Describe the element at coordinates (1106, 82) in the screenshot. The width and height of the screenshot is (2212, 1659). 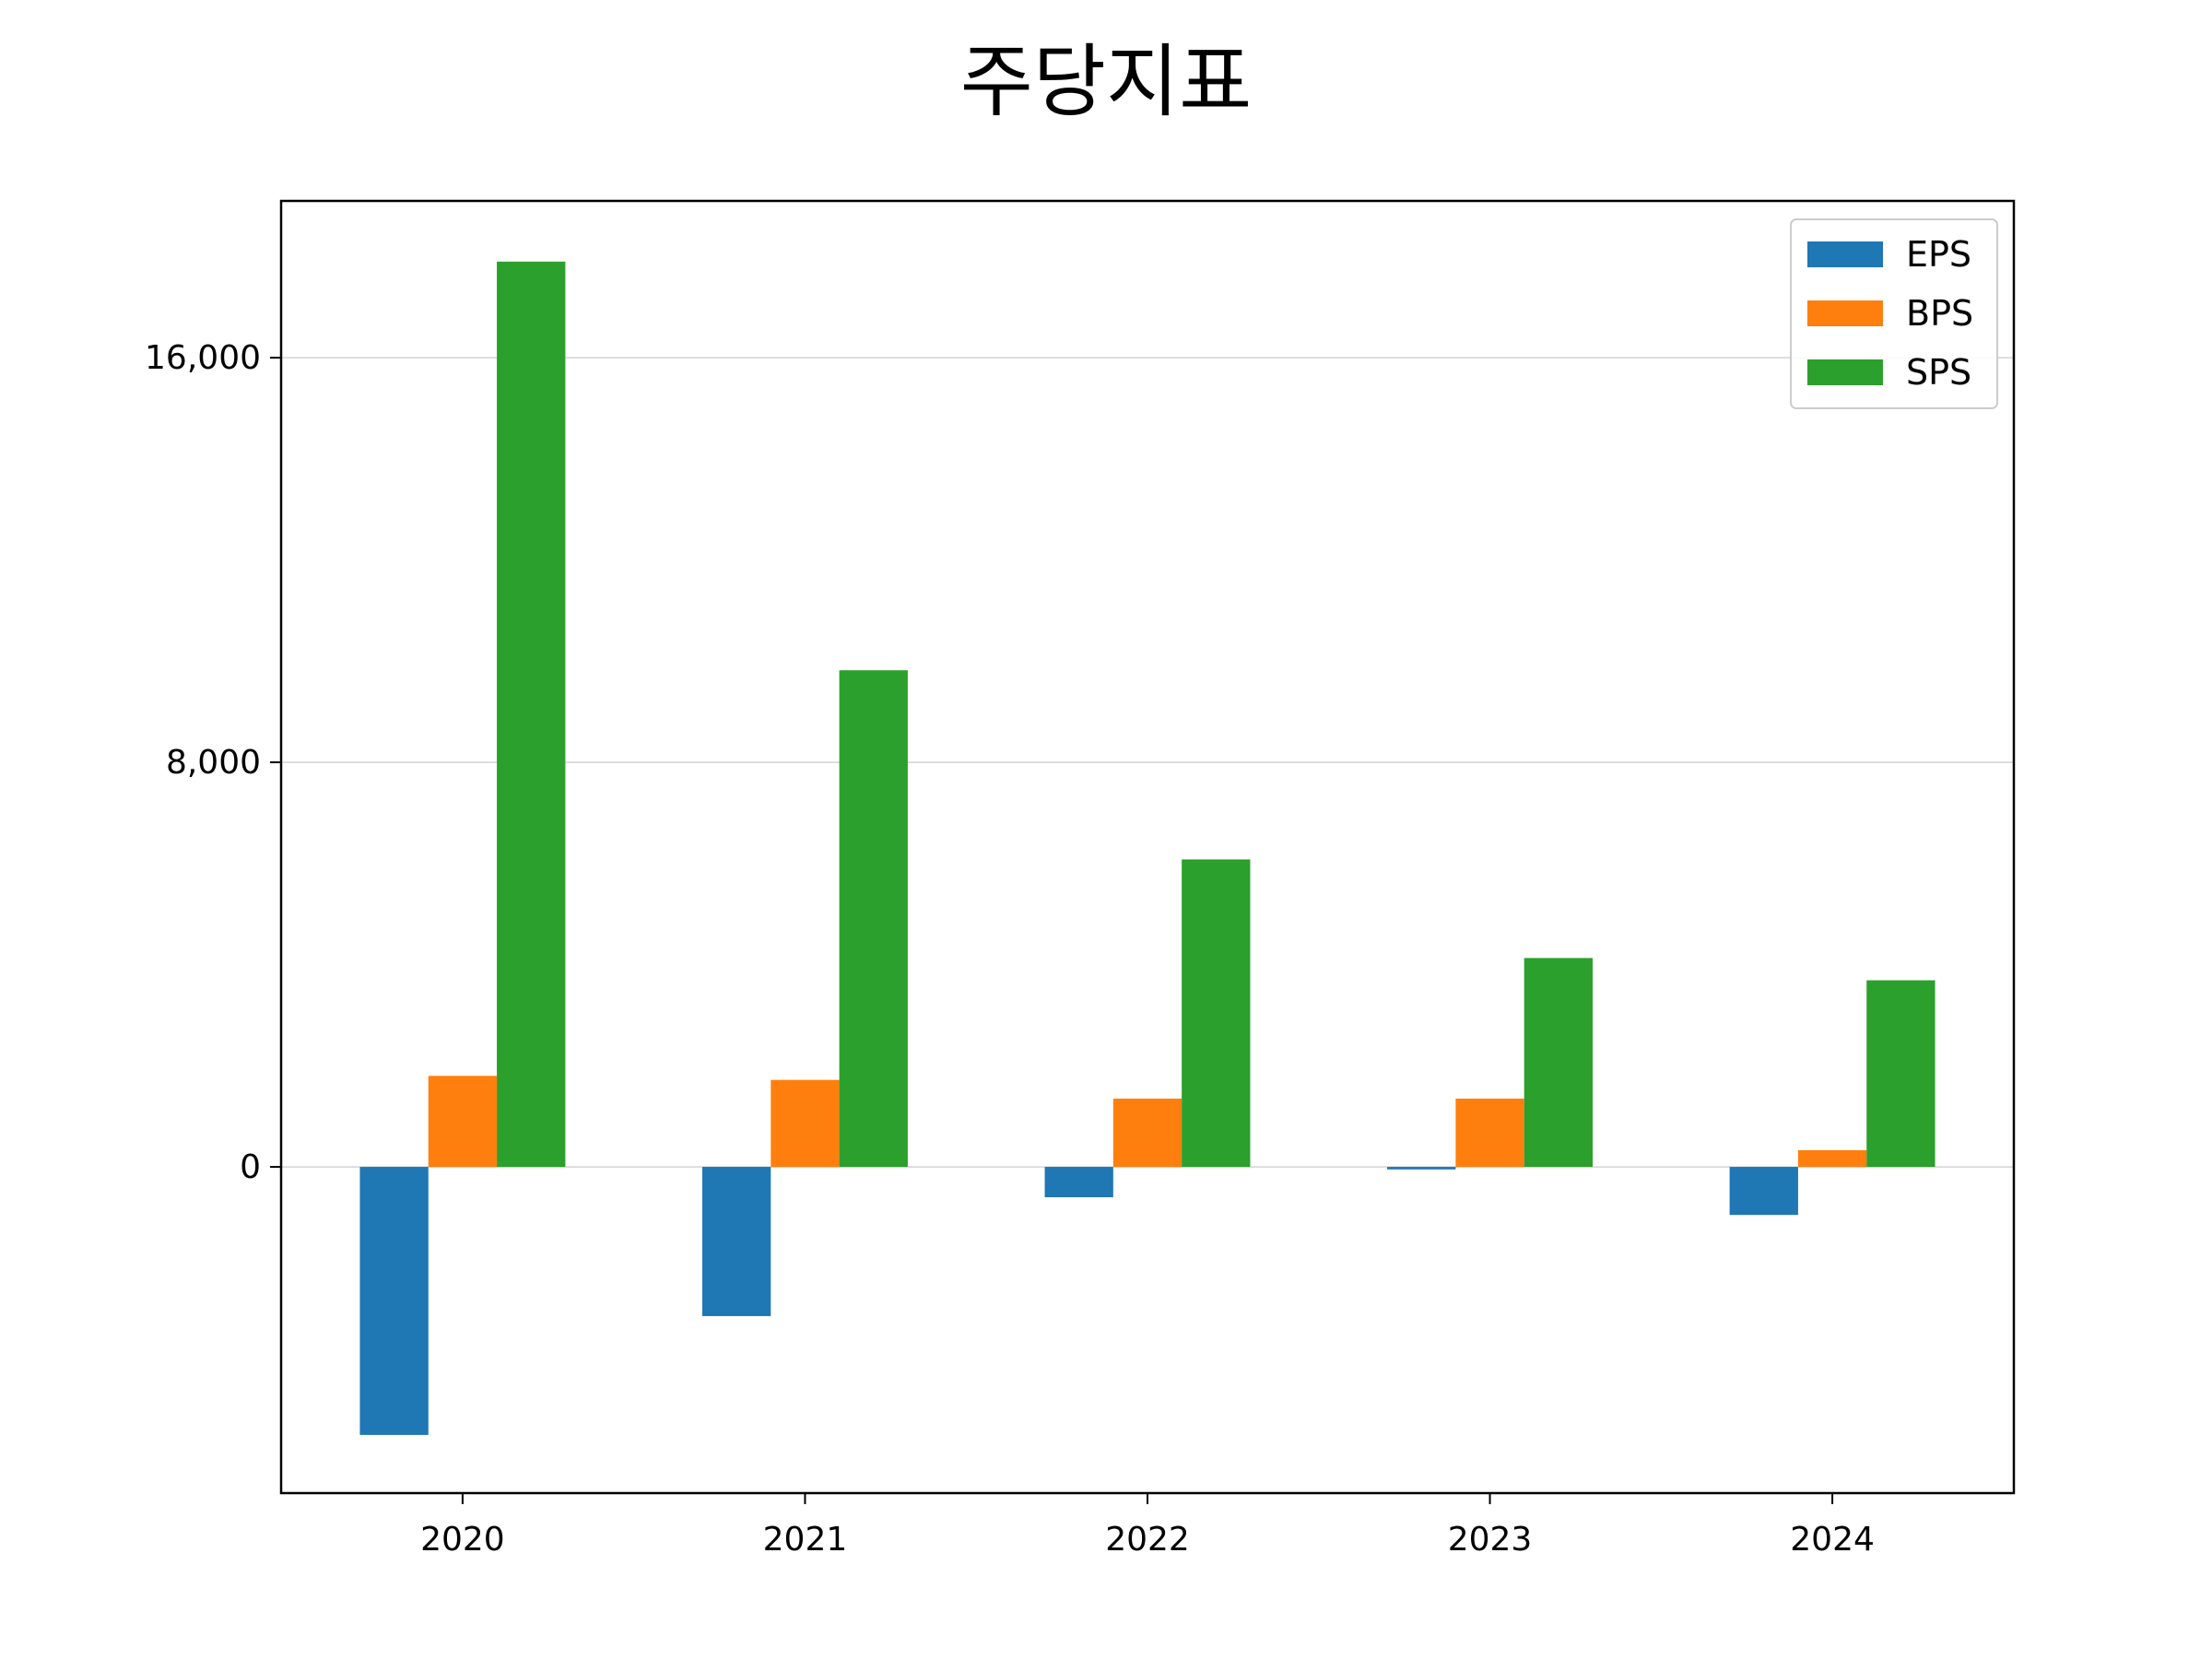
I see `chart-title: 주당지표` at that location.